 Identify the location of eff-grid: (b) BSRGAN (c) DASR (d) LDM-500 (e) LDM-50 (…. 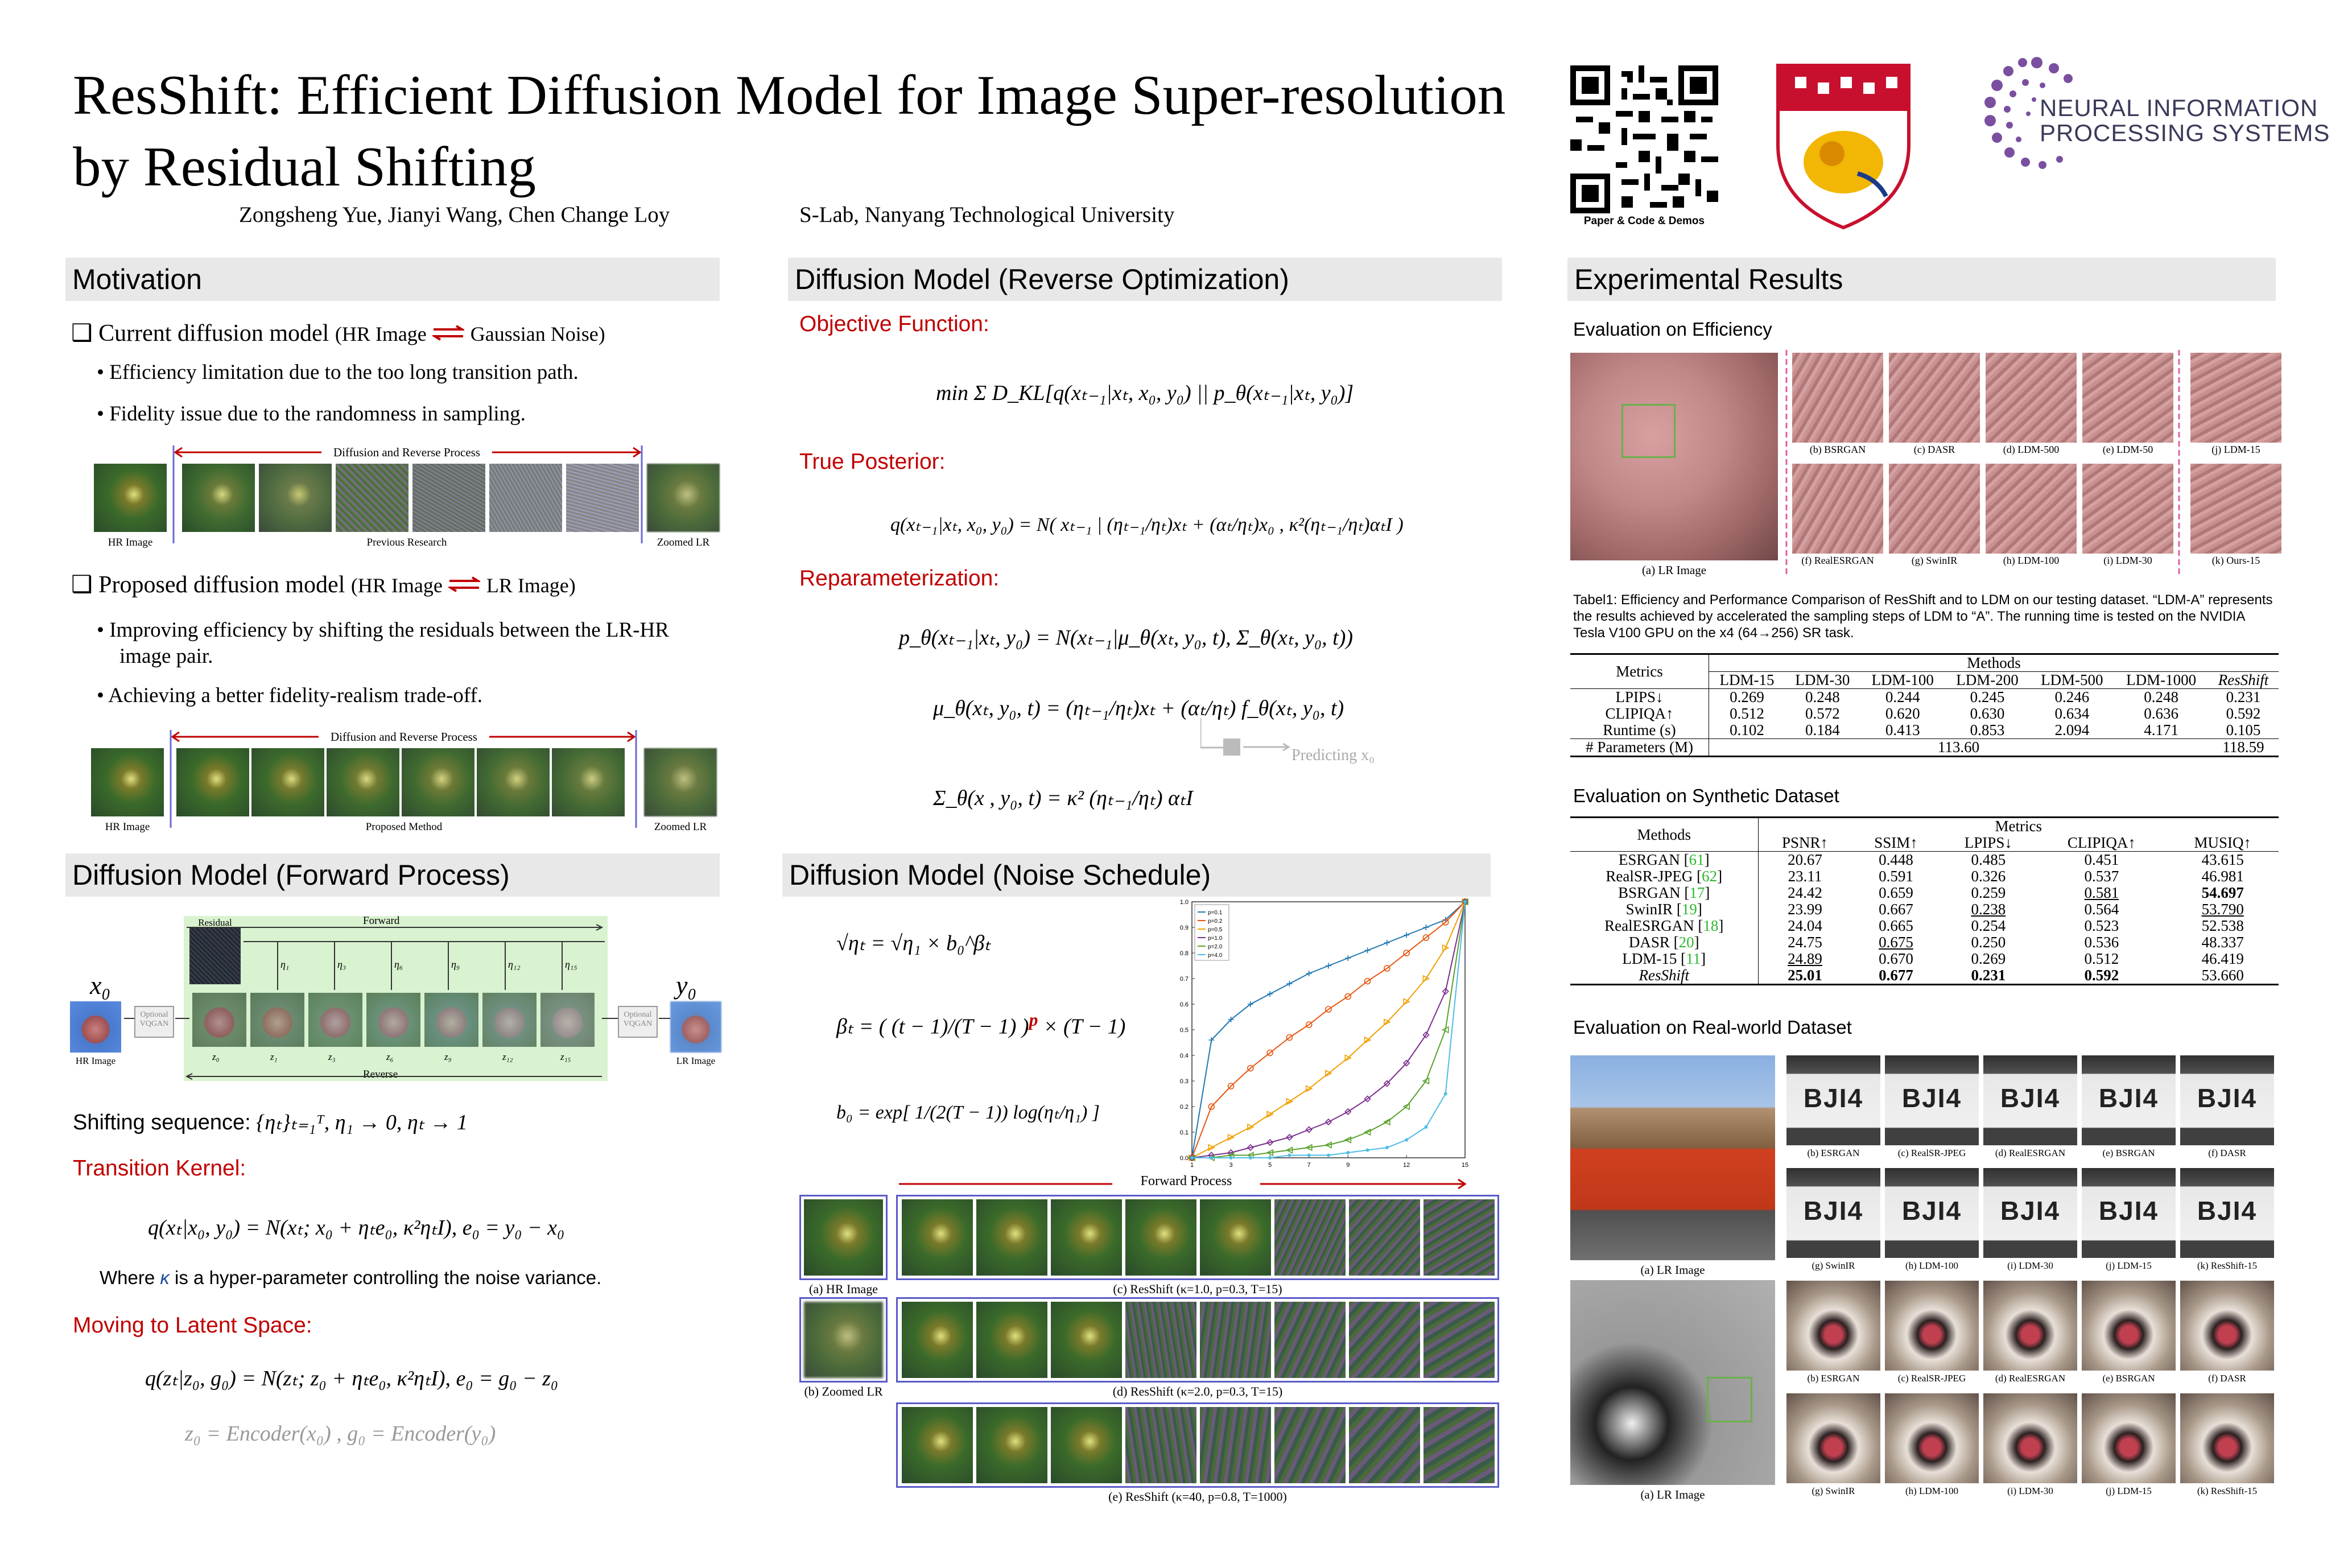
(2040, 466).